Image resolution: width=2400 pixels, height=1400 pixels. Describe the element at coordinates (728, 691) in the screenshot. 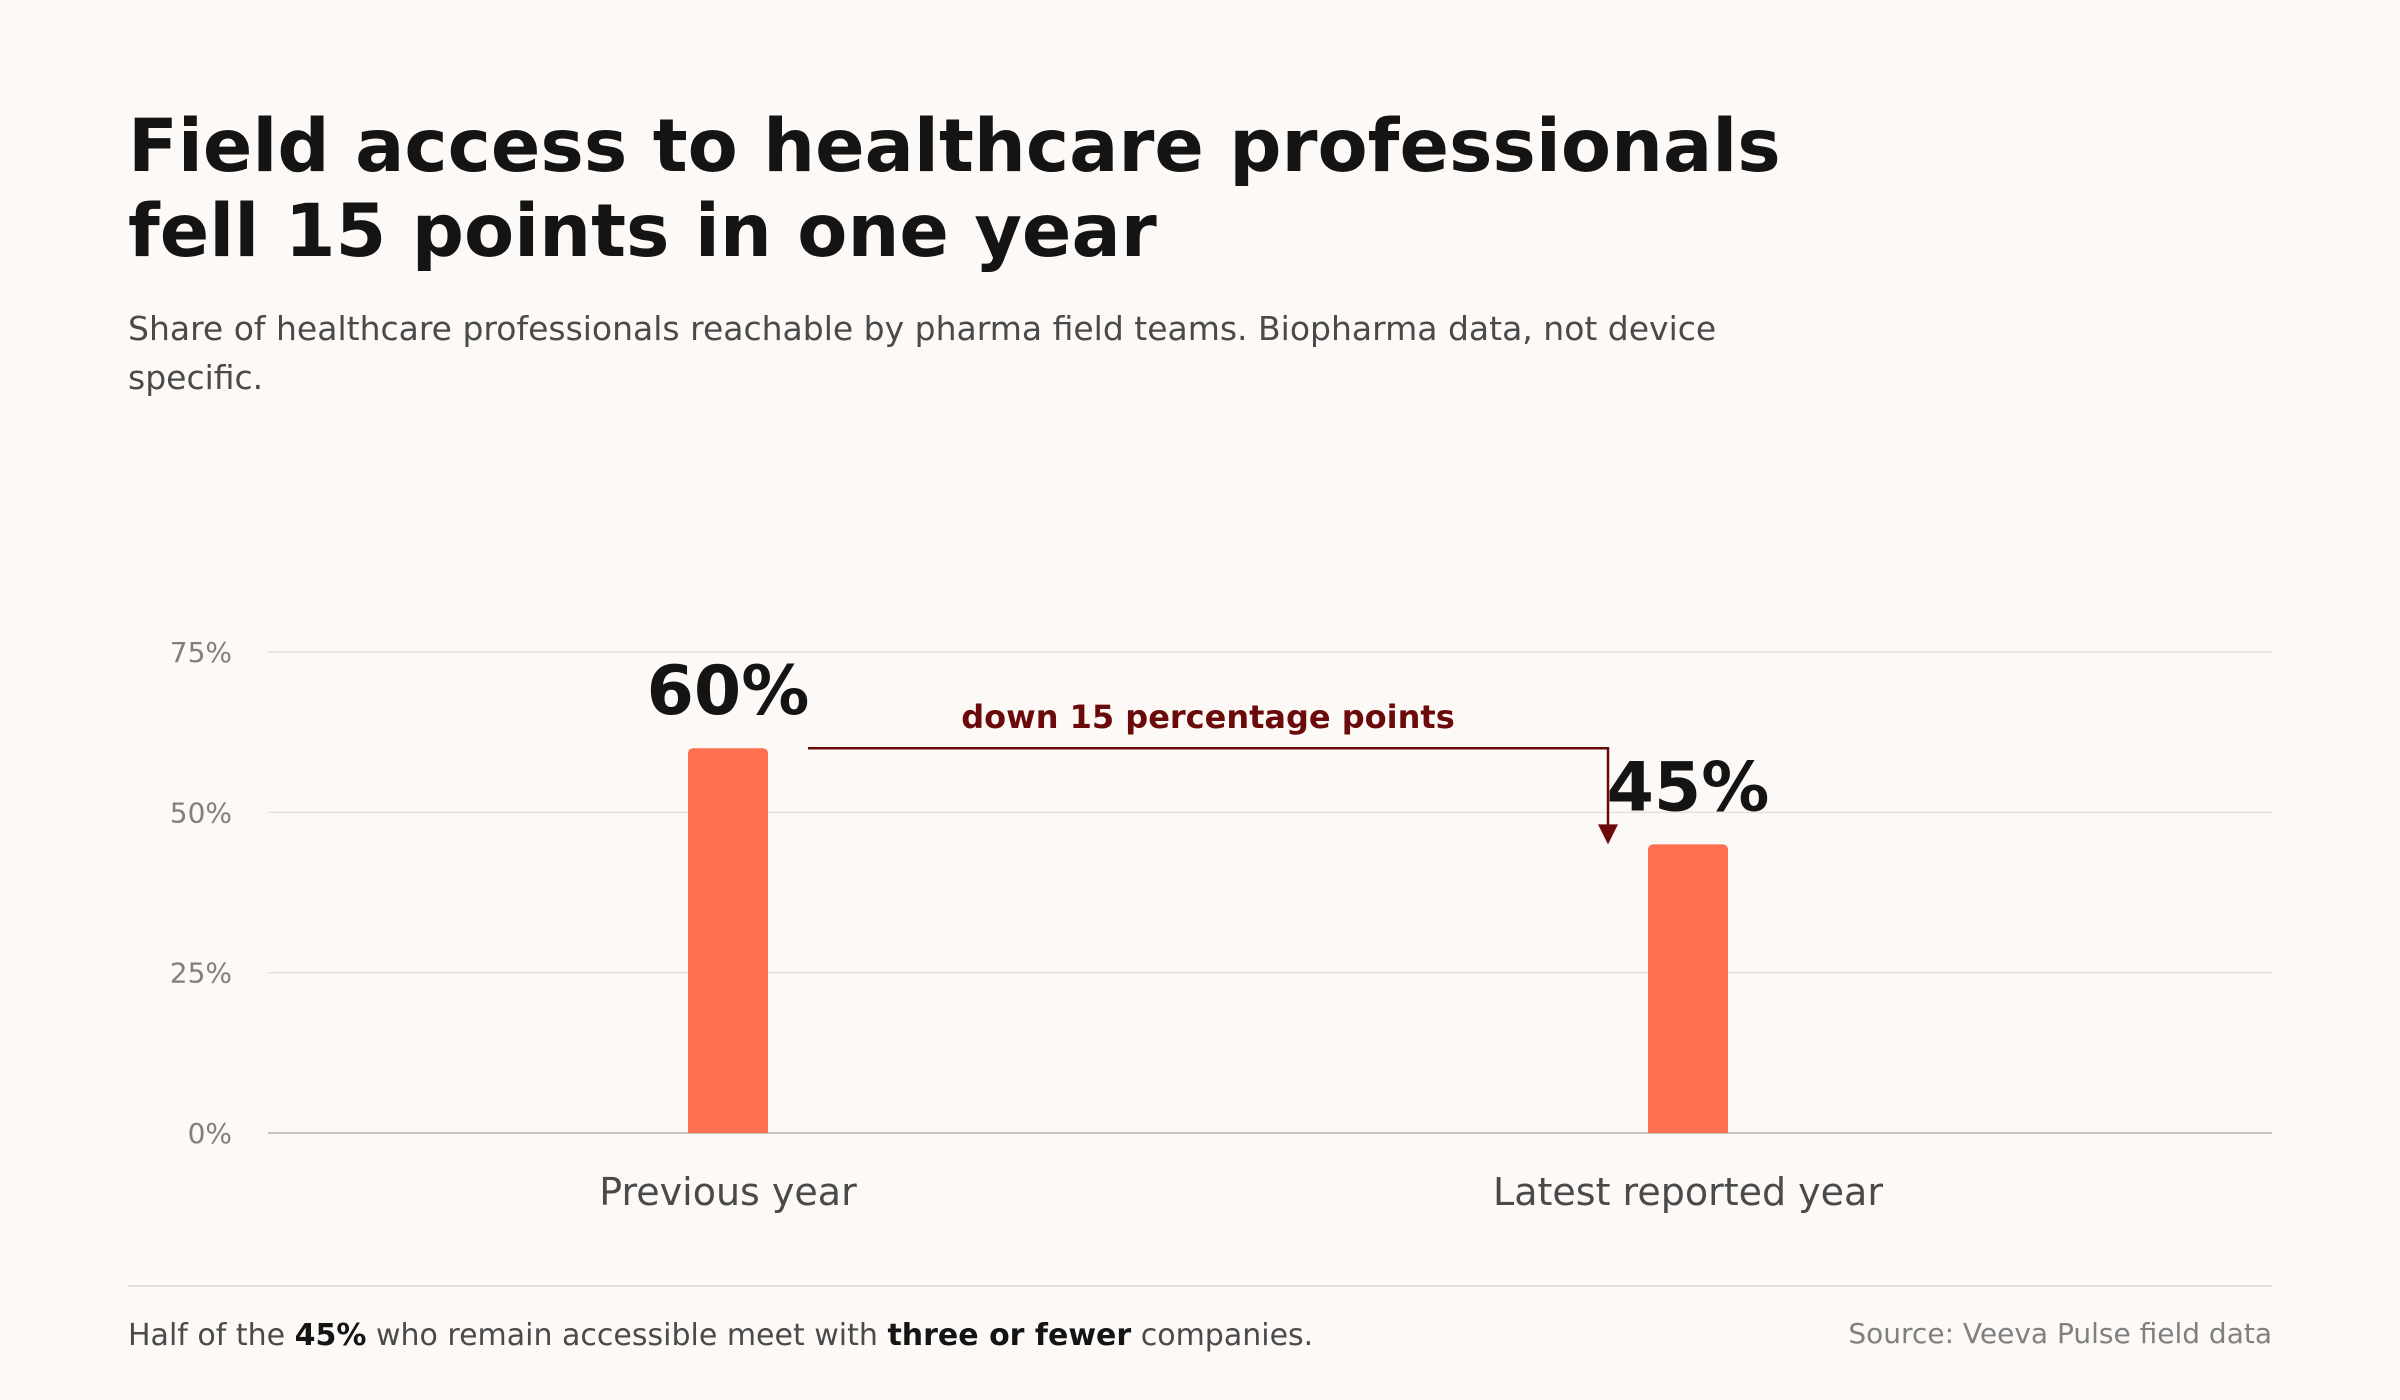

I see `data-label: 60%` at that location.